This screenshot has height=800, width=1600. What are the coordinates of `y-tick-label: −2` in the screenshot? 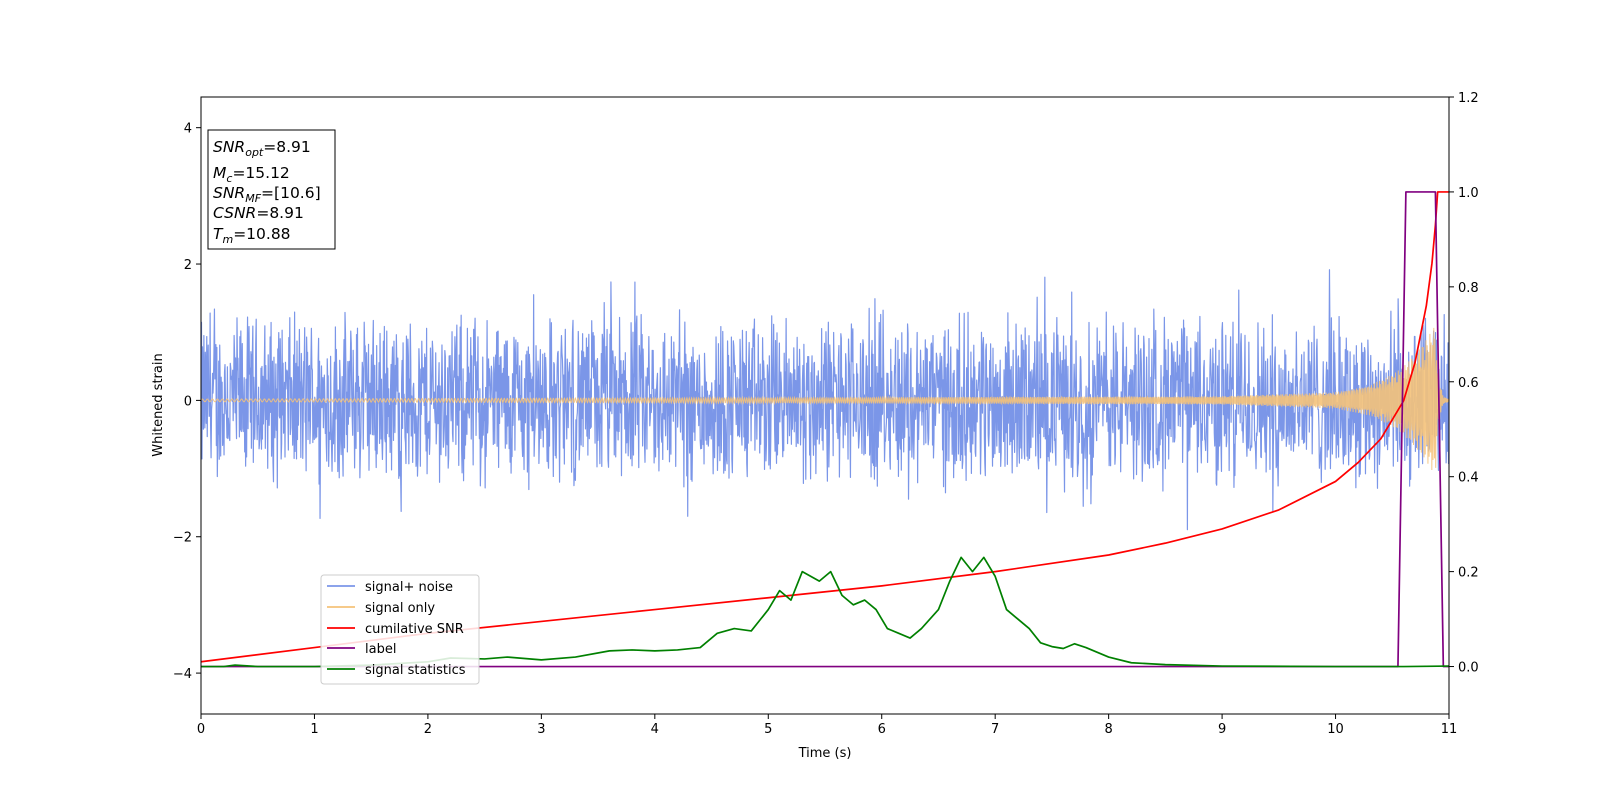 It's located at (182, 538).